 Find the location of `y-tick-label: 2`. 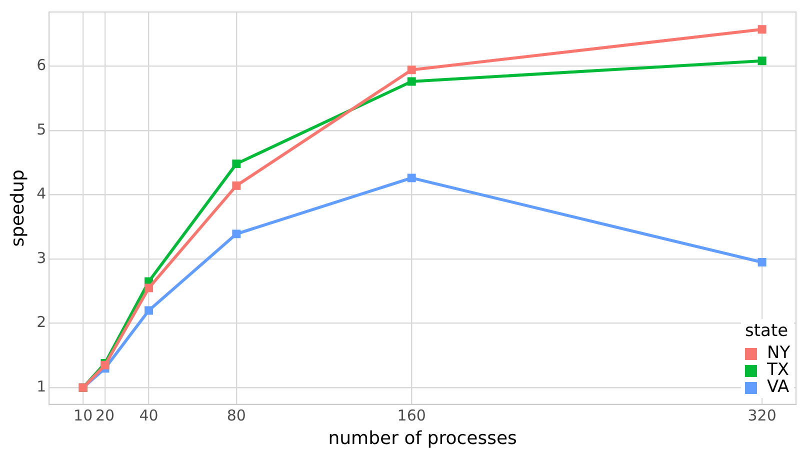

y-tick-label: 2 is located at coordinates (41, 322).